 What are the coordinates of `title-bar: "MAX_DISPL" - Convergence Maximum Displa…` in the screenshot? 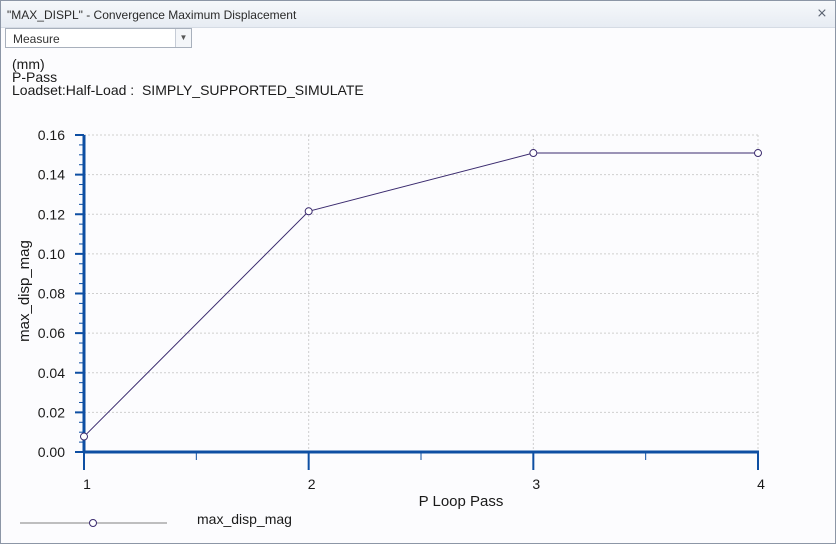 It's located at (418, 14).